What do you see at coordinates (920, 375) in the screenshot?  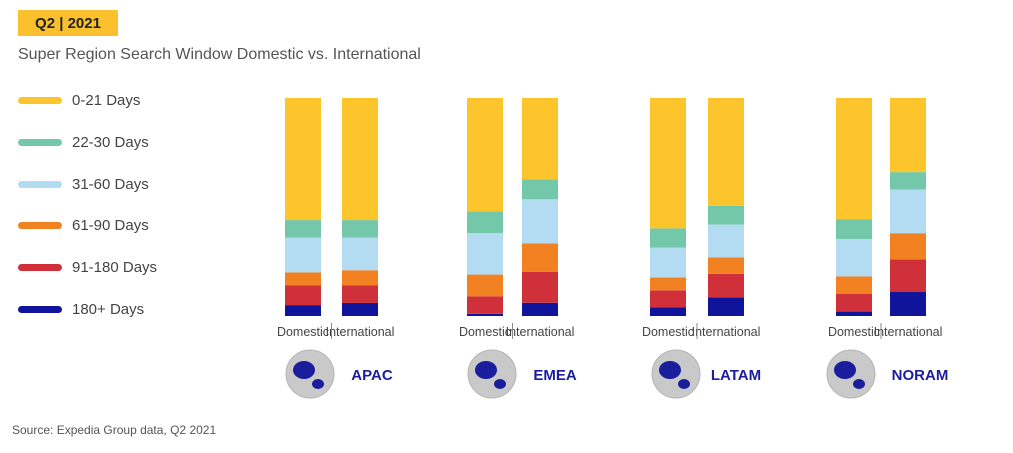 I see `region-label: NORAM` at bounding box center [920, 375].